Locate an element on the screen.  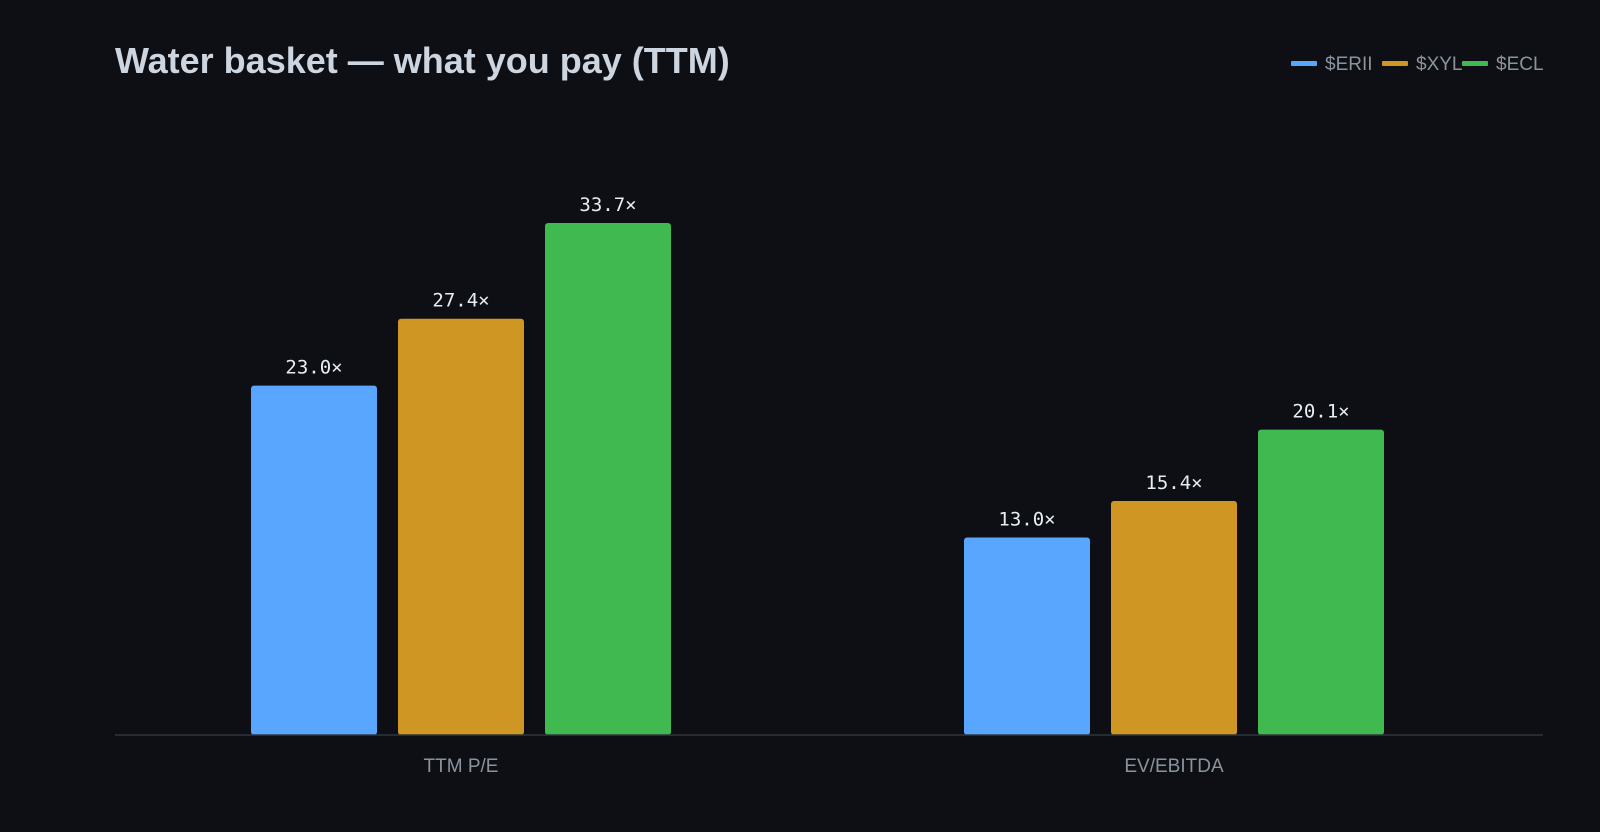
bar-label-erii-ttm-p-e: 23.0× is located at coordinates (313, 368).